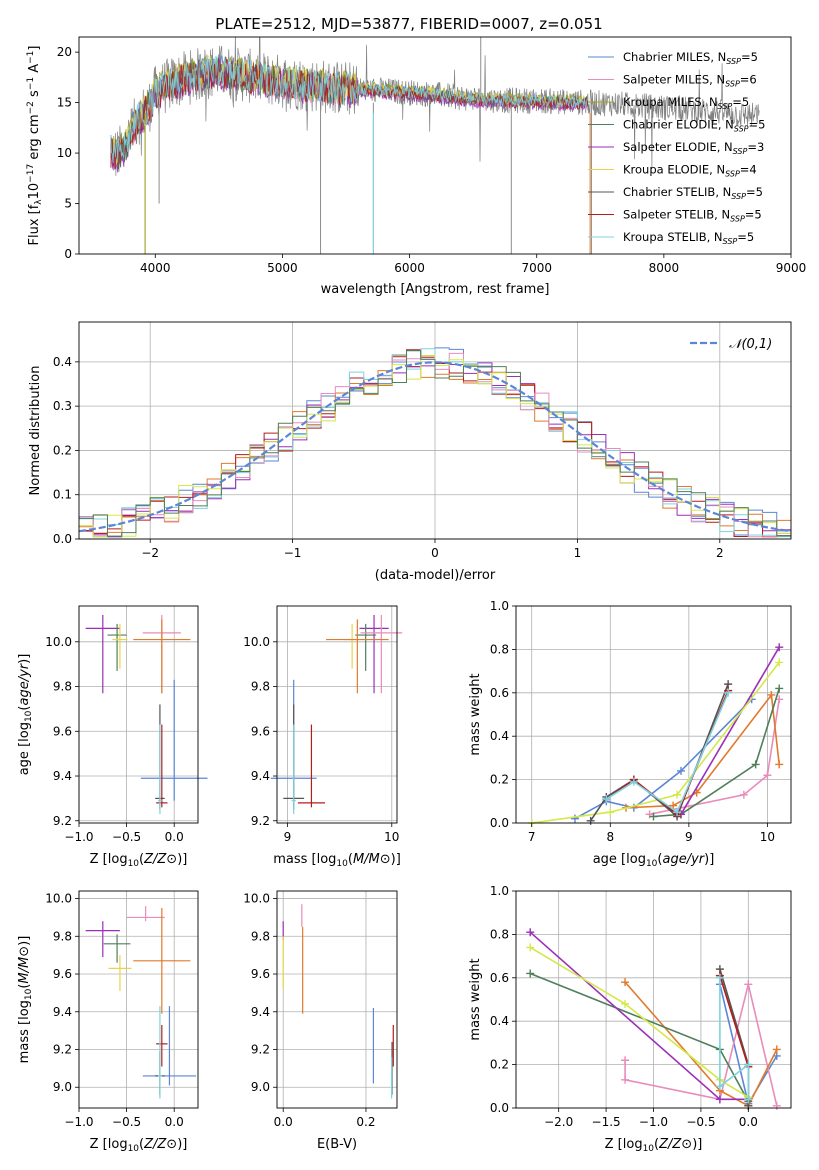  Describe the element at coordinates (337, 1144) in the screenshot. I see `x-axis-label: E(B-V)` at that location.